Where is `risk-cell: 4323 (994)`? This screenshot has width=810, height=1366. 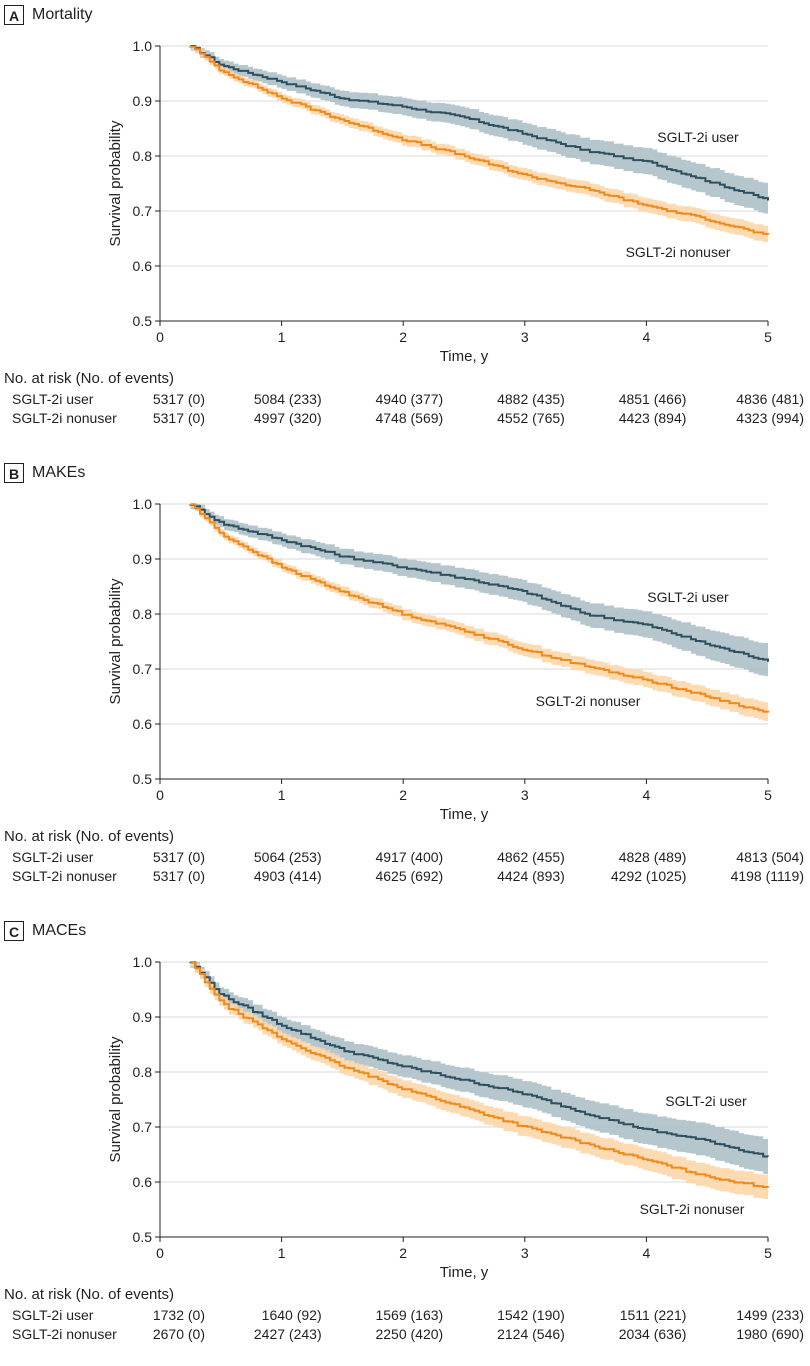
risk-cell: 4323 (994) is located at coordinates (770, 418).